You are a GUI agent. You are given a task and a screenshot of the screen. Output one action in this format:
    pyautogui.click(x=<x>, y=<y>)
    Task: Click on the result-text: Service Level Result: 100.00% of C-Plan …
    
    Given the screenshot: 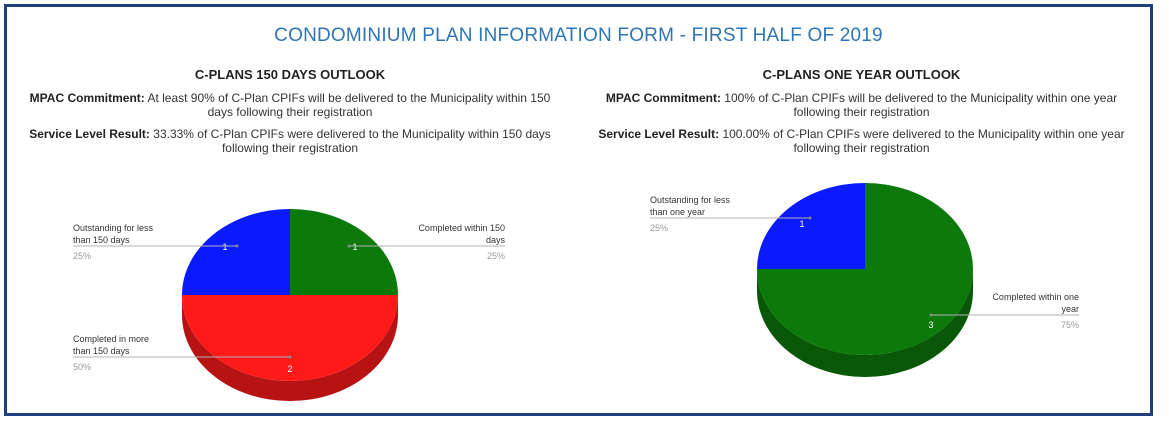 What is the action you would take?
    pyautogui.click(x=861, y=141)
    